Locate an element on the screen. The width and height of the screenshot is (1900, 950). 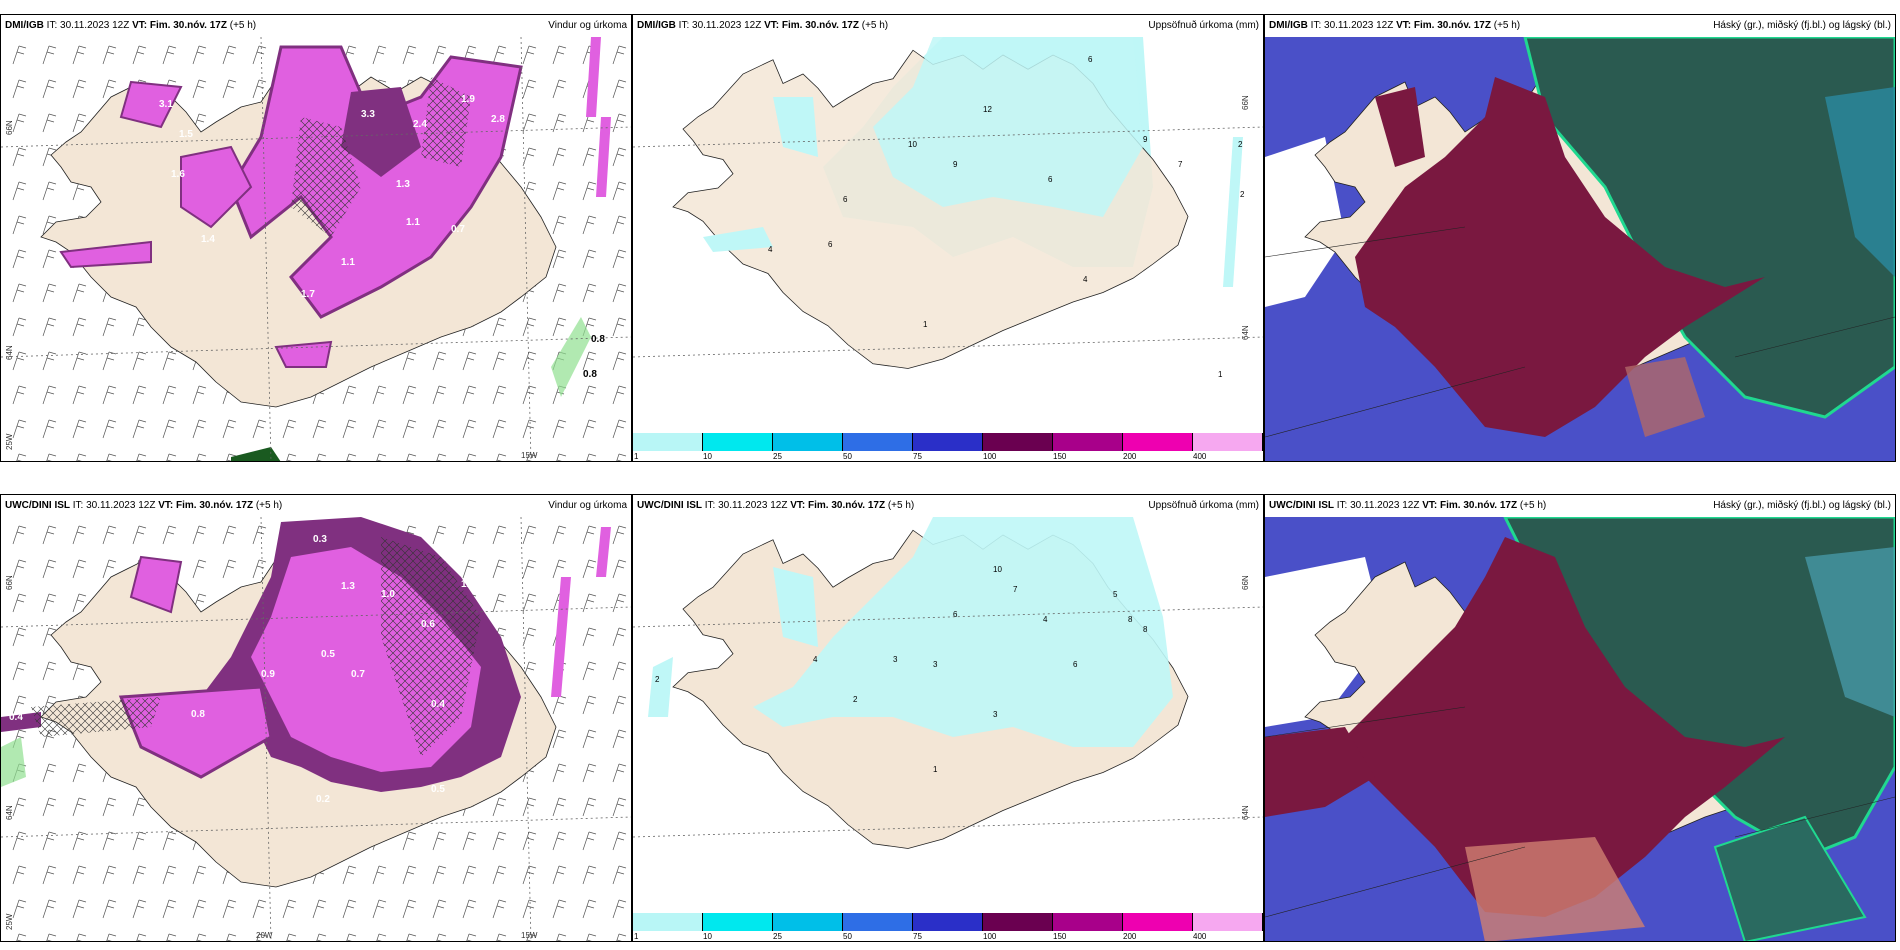
accum-value: 6 is located at coordinates (845, 199).